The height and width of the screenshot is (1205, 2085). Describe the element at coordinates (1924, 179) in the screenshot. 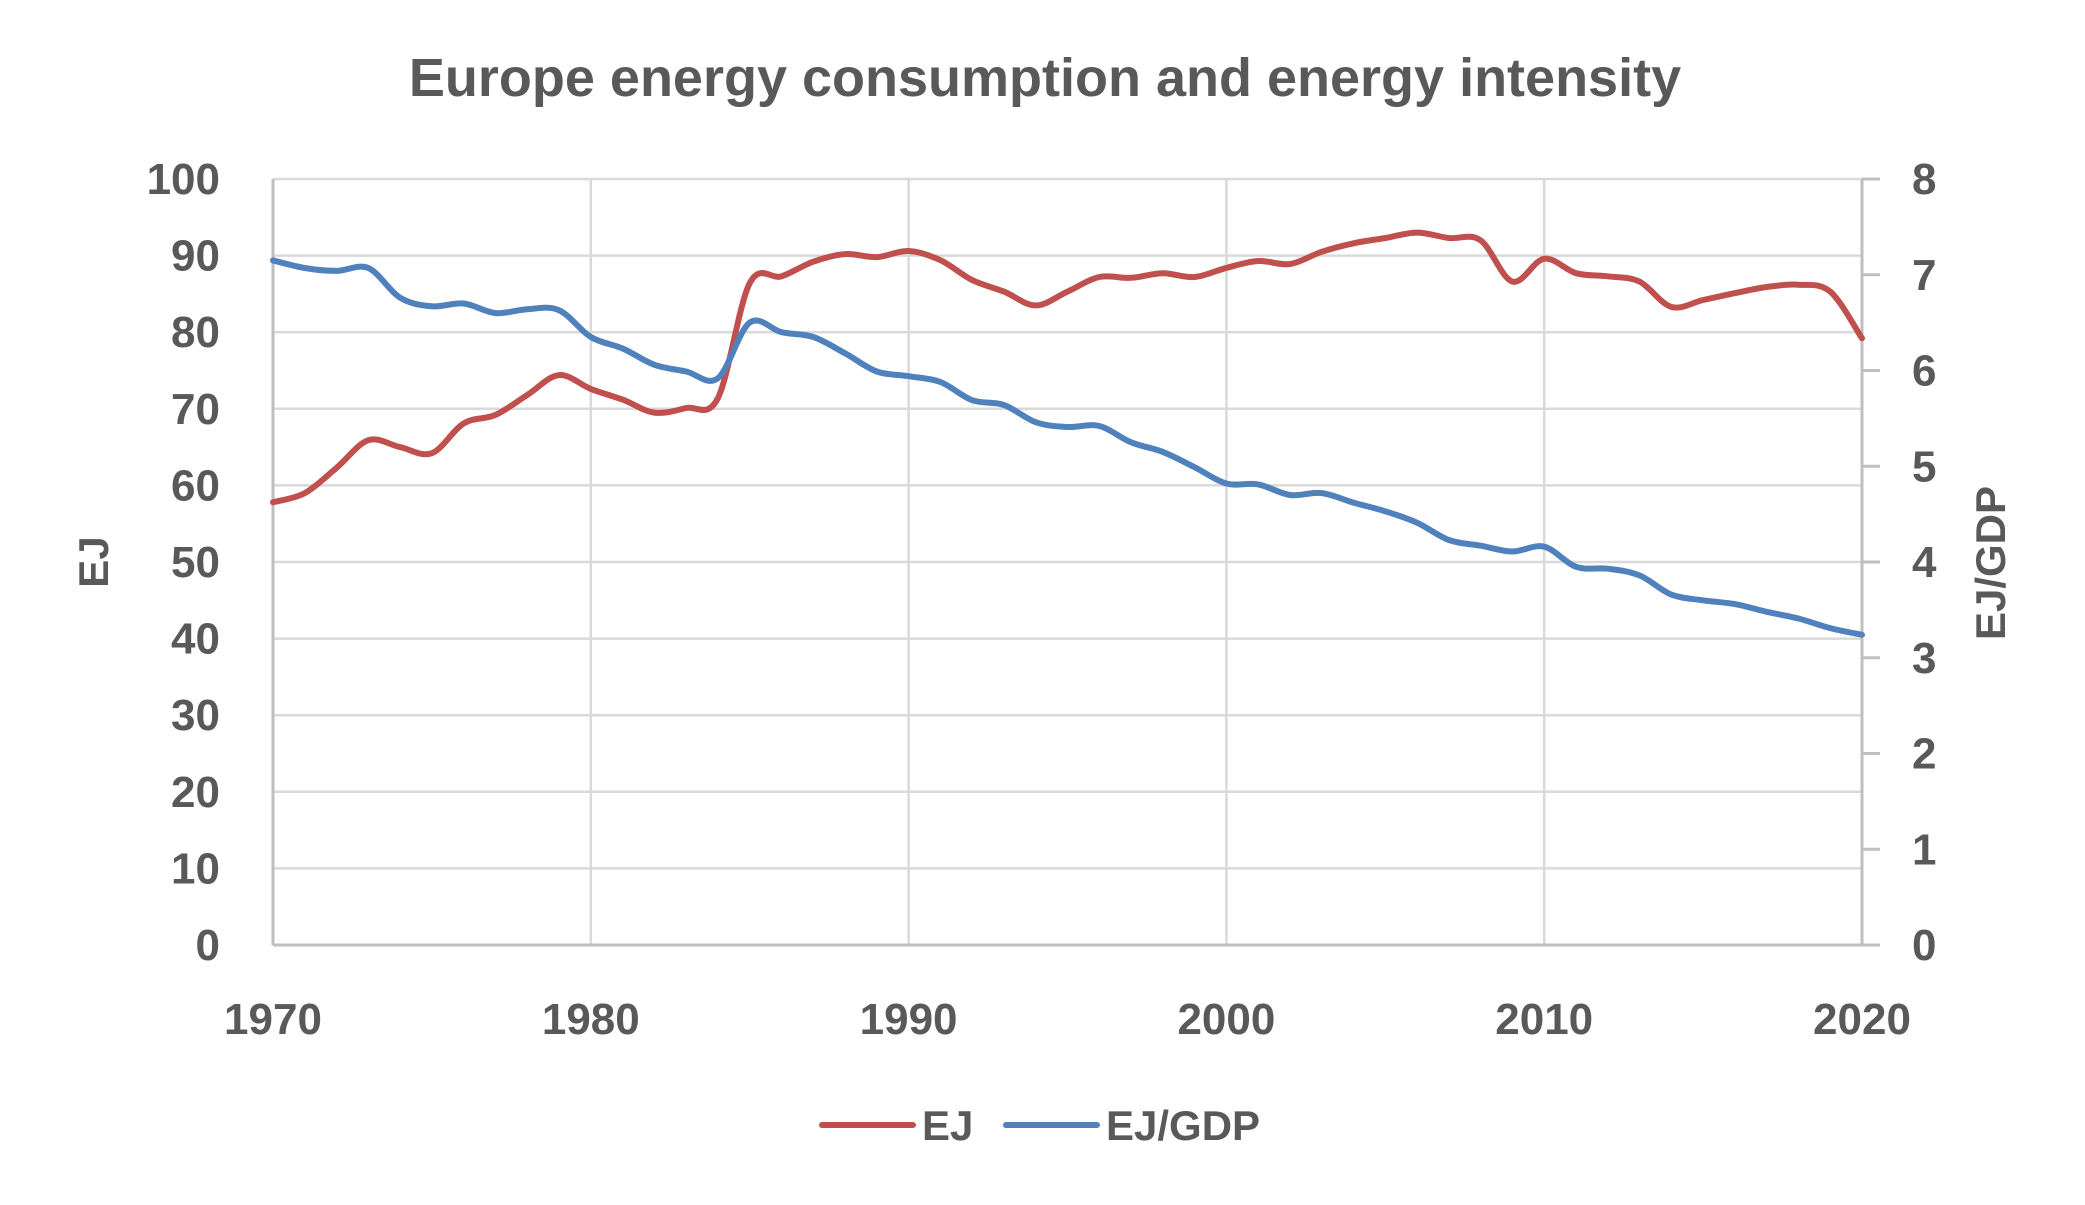

I see `y2-tick-label: 8` at that location.